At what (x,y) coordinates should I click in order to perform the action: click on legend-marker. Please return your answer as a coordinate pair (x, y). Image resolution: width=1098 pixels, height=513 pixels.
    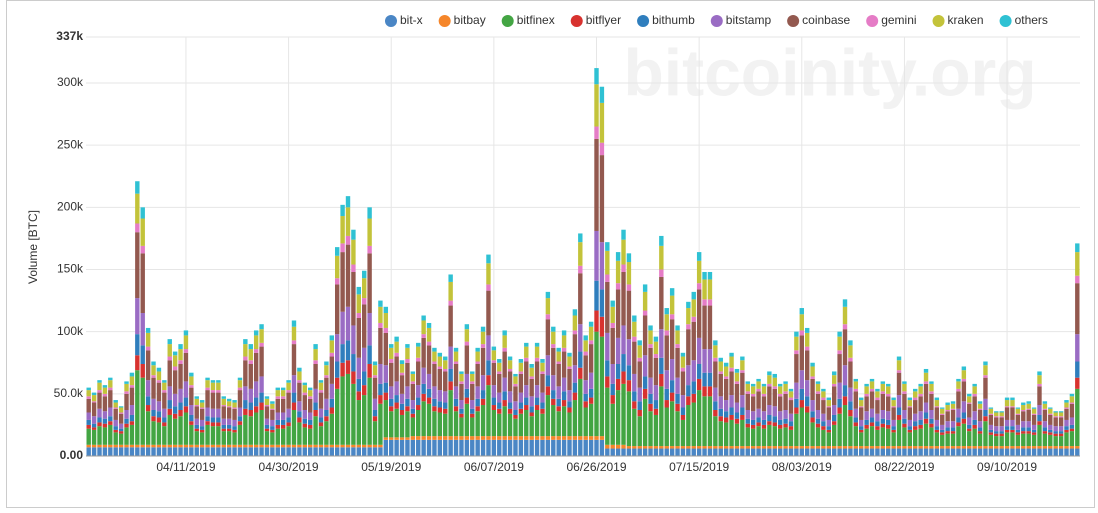
    Looking at the image, I should click on (793, 21).